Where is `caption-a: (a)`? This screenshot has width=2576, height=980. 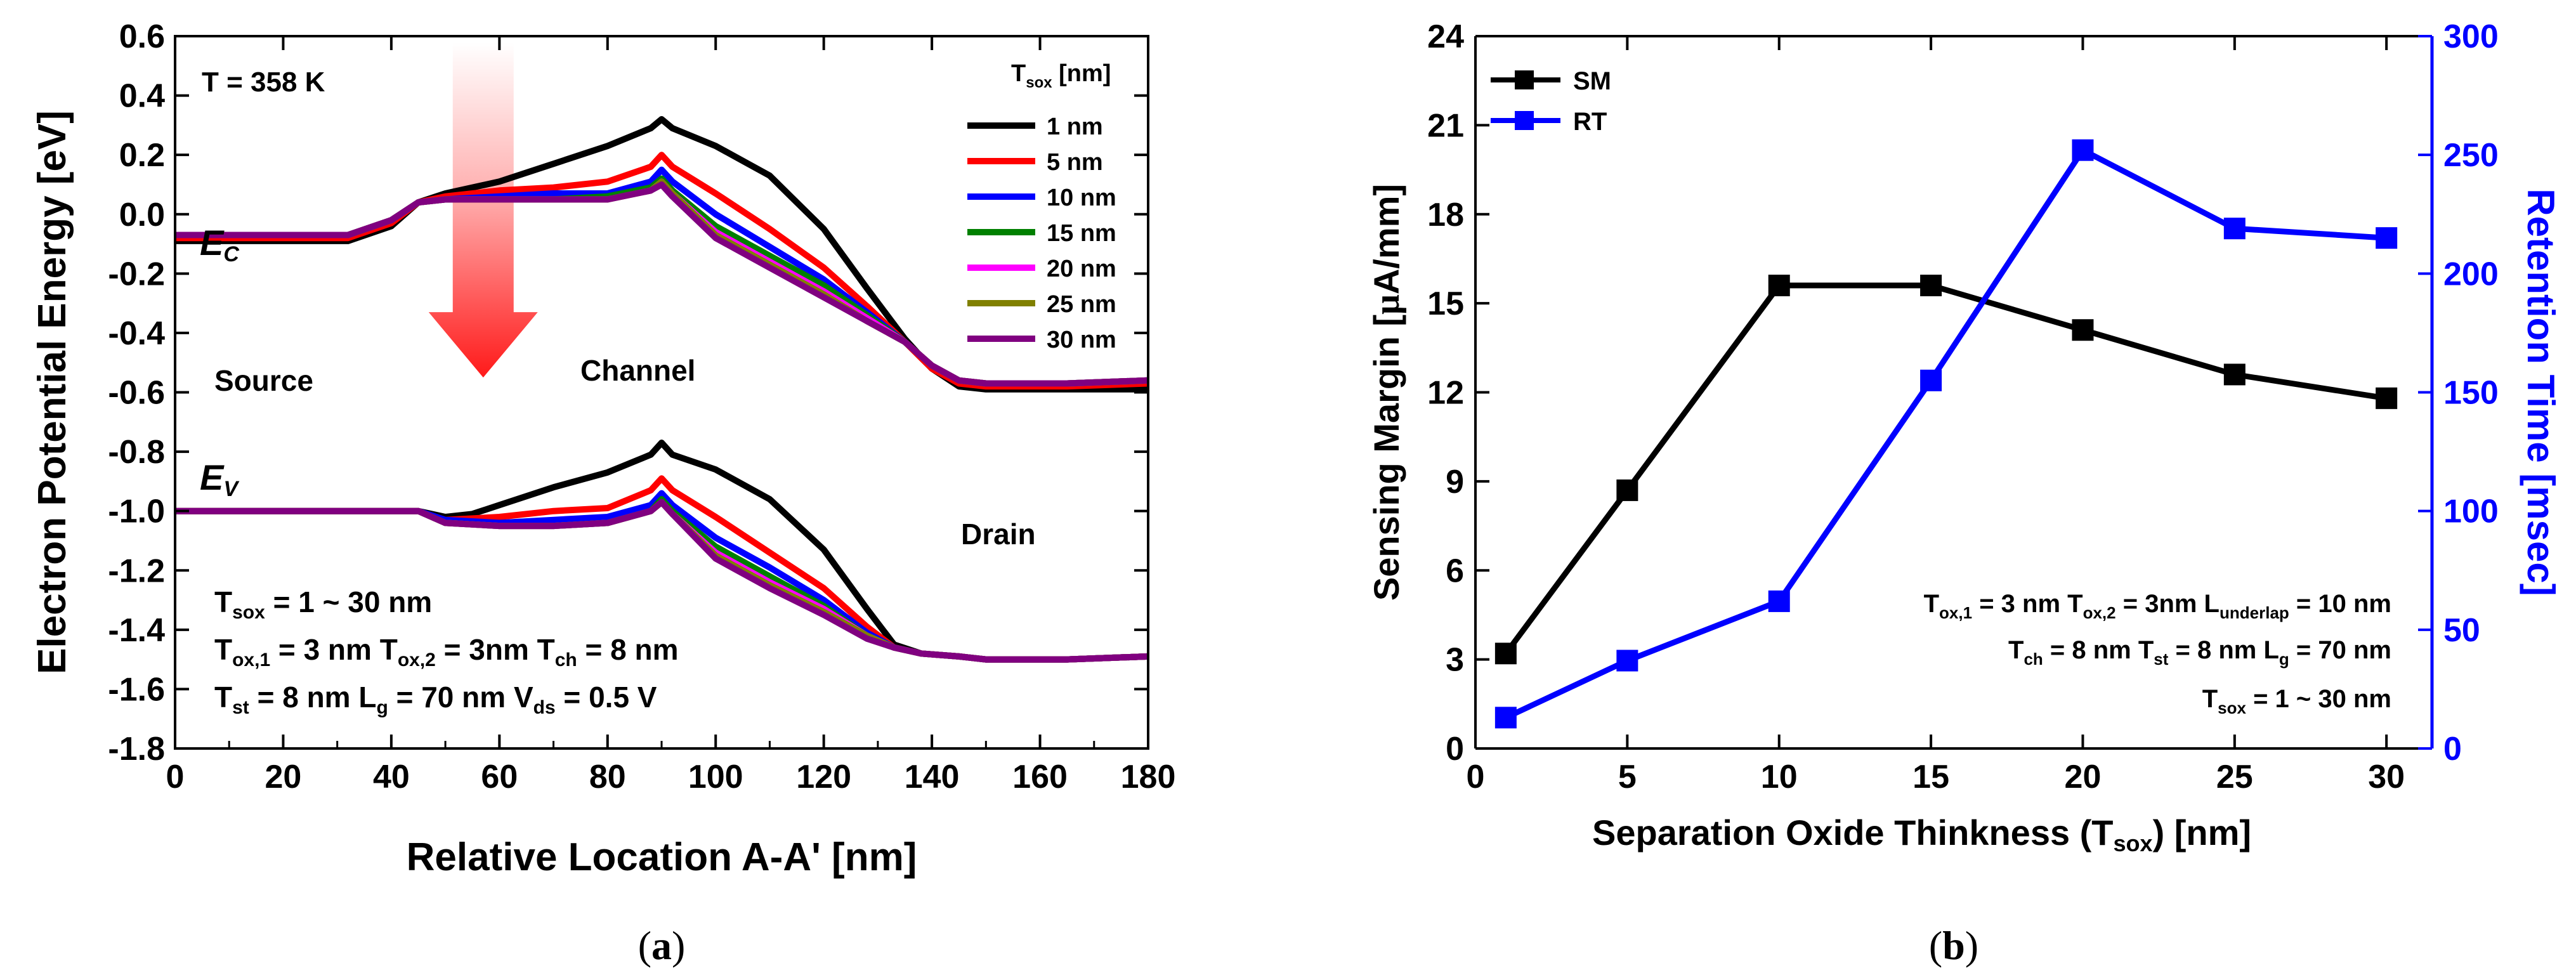
caption-a: (a) is located at coordinates (662, 945).